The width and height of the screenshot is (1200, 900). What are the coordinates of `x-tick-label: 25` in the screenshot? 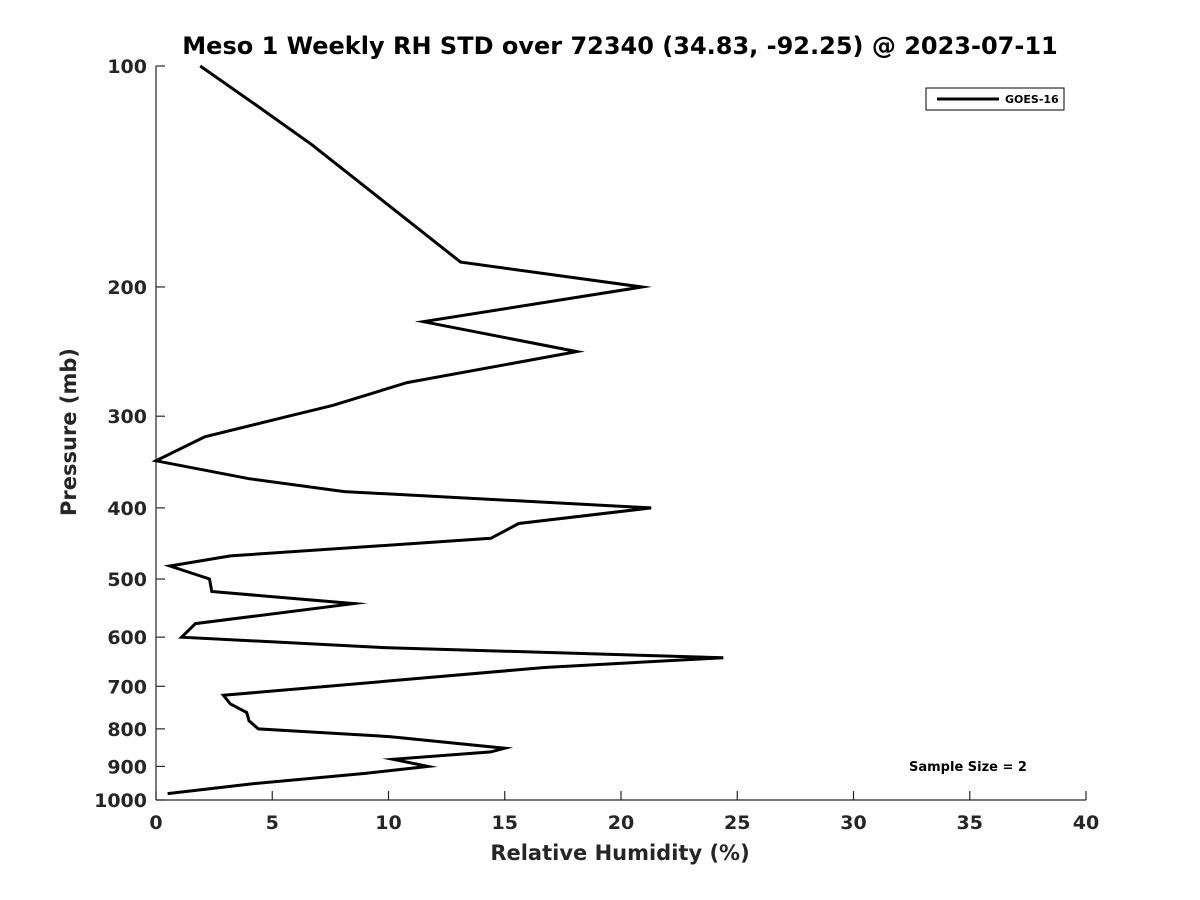 It's located at (737, 823).